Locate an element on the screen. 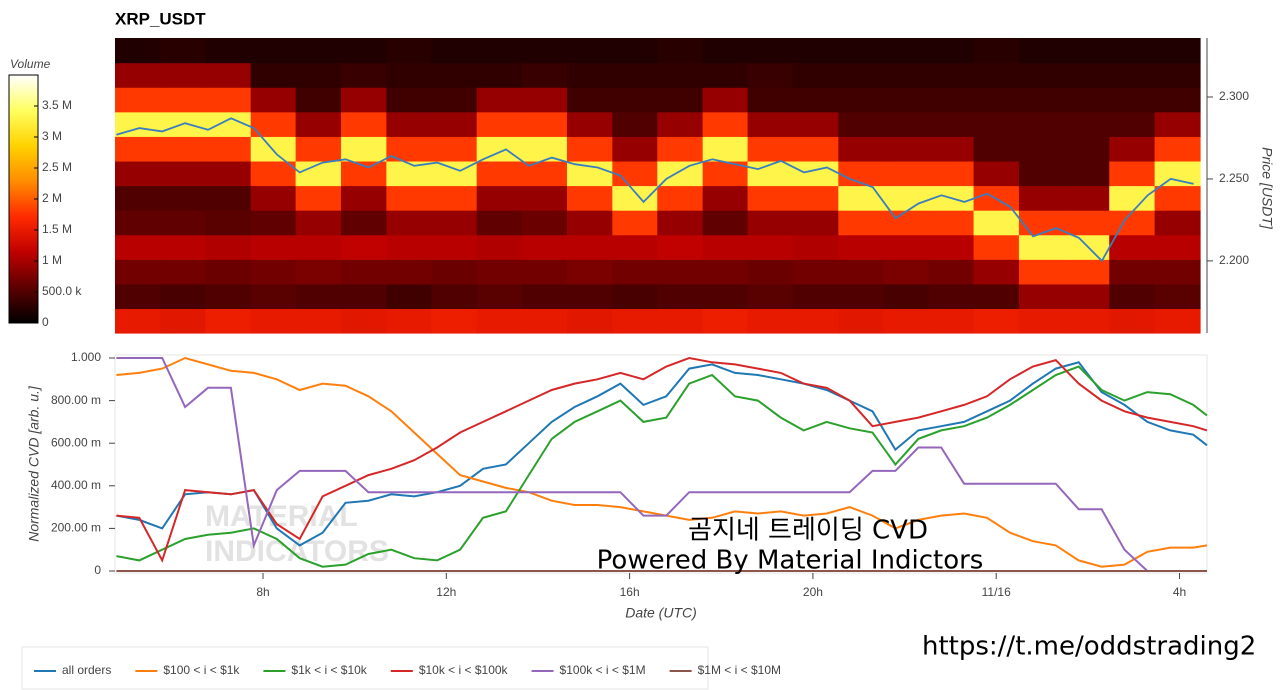  y-tick-label: 2.300 is located at coordinates (1234, 96).